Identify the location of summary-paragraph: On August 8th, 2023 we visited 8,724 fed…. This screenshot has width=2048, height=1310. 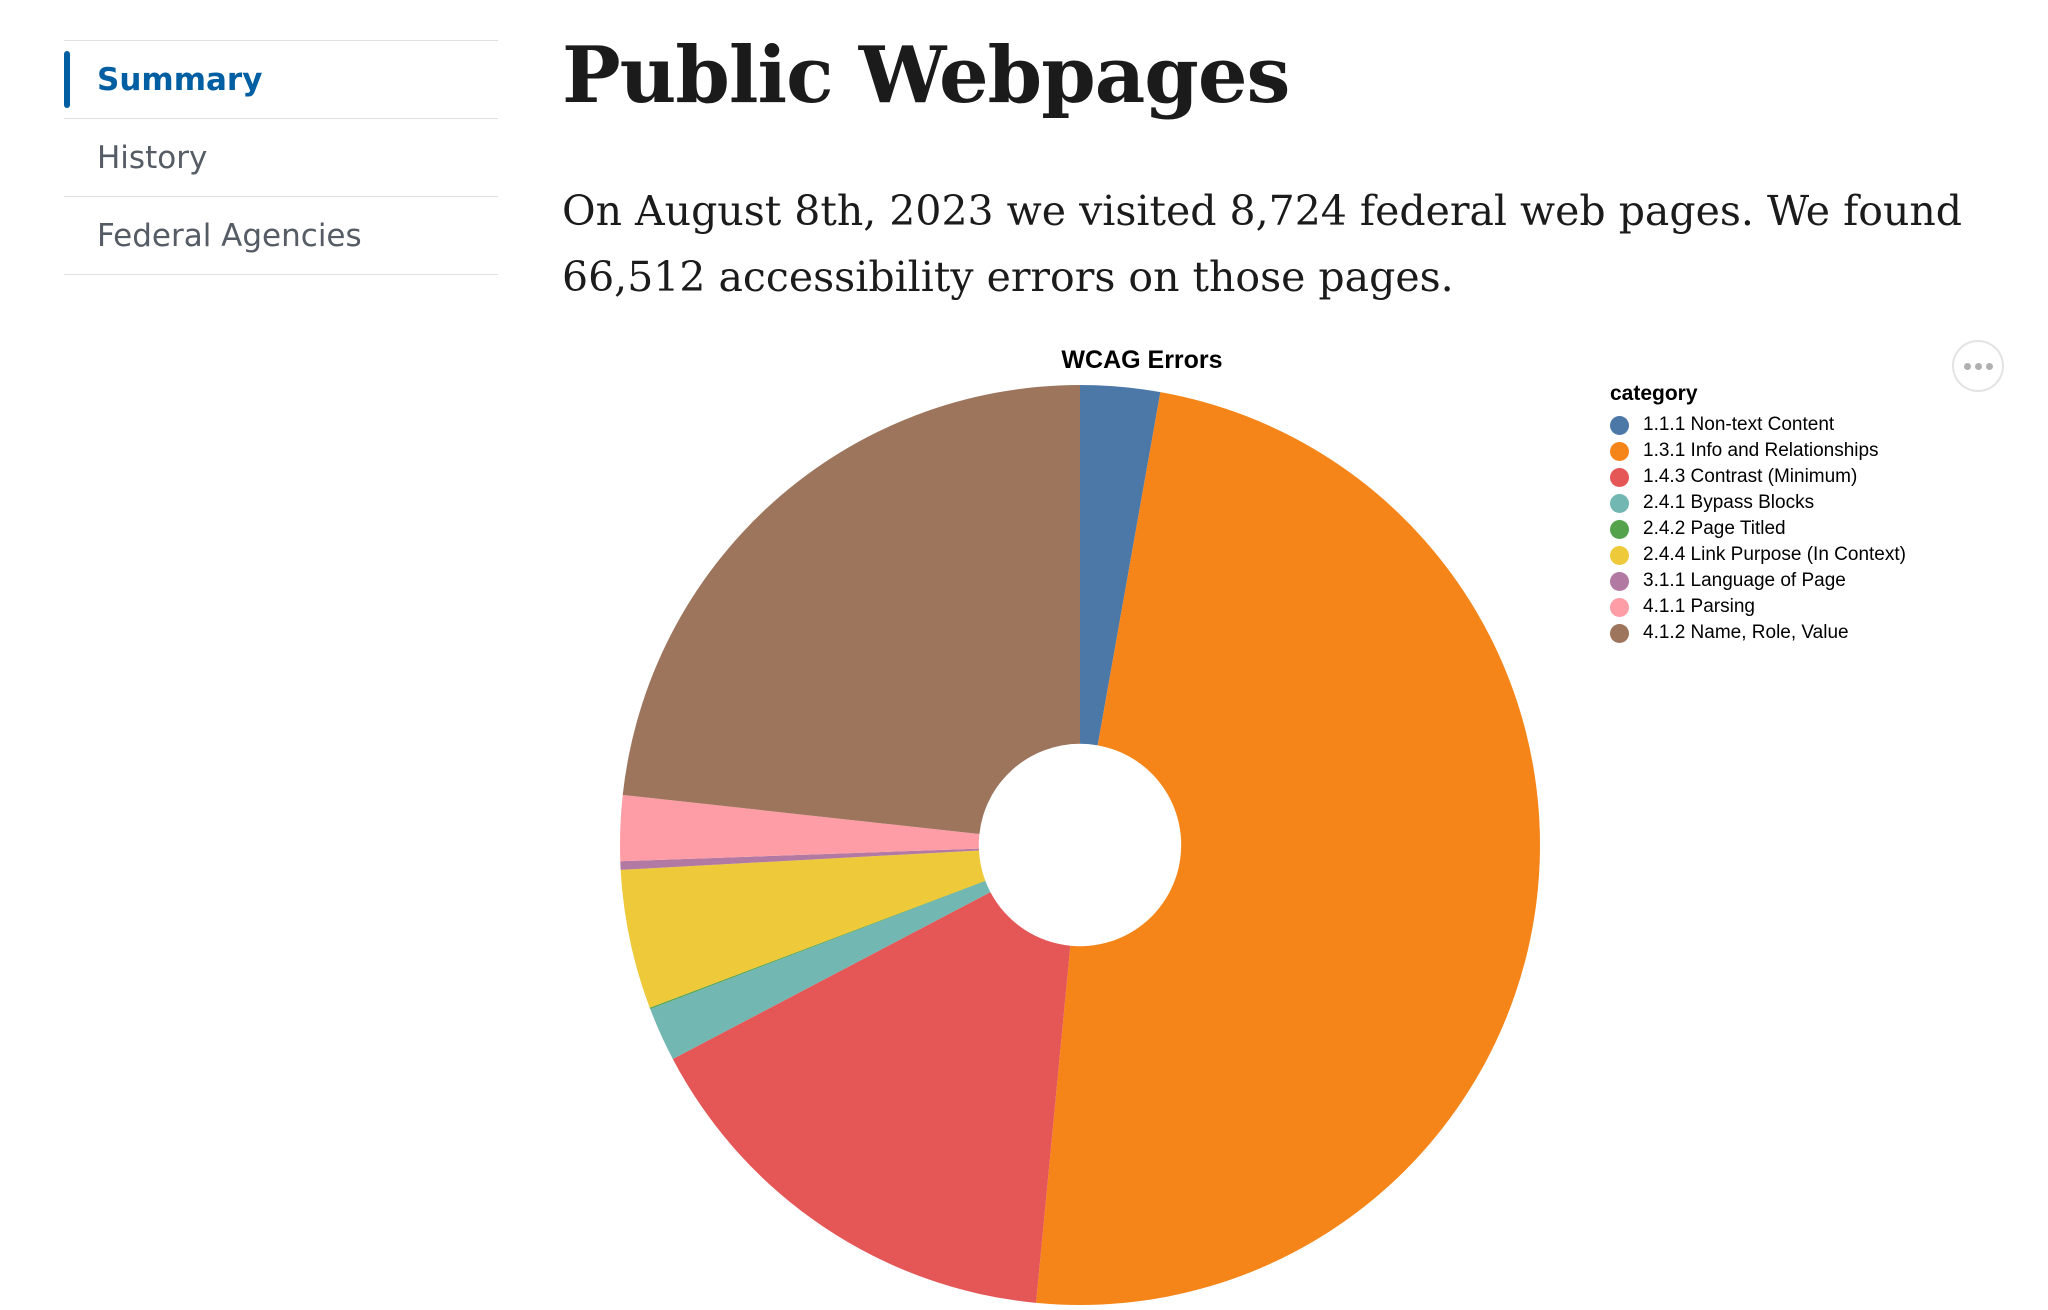
(1262, 244).